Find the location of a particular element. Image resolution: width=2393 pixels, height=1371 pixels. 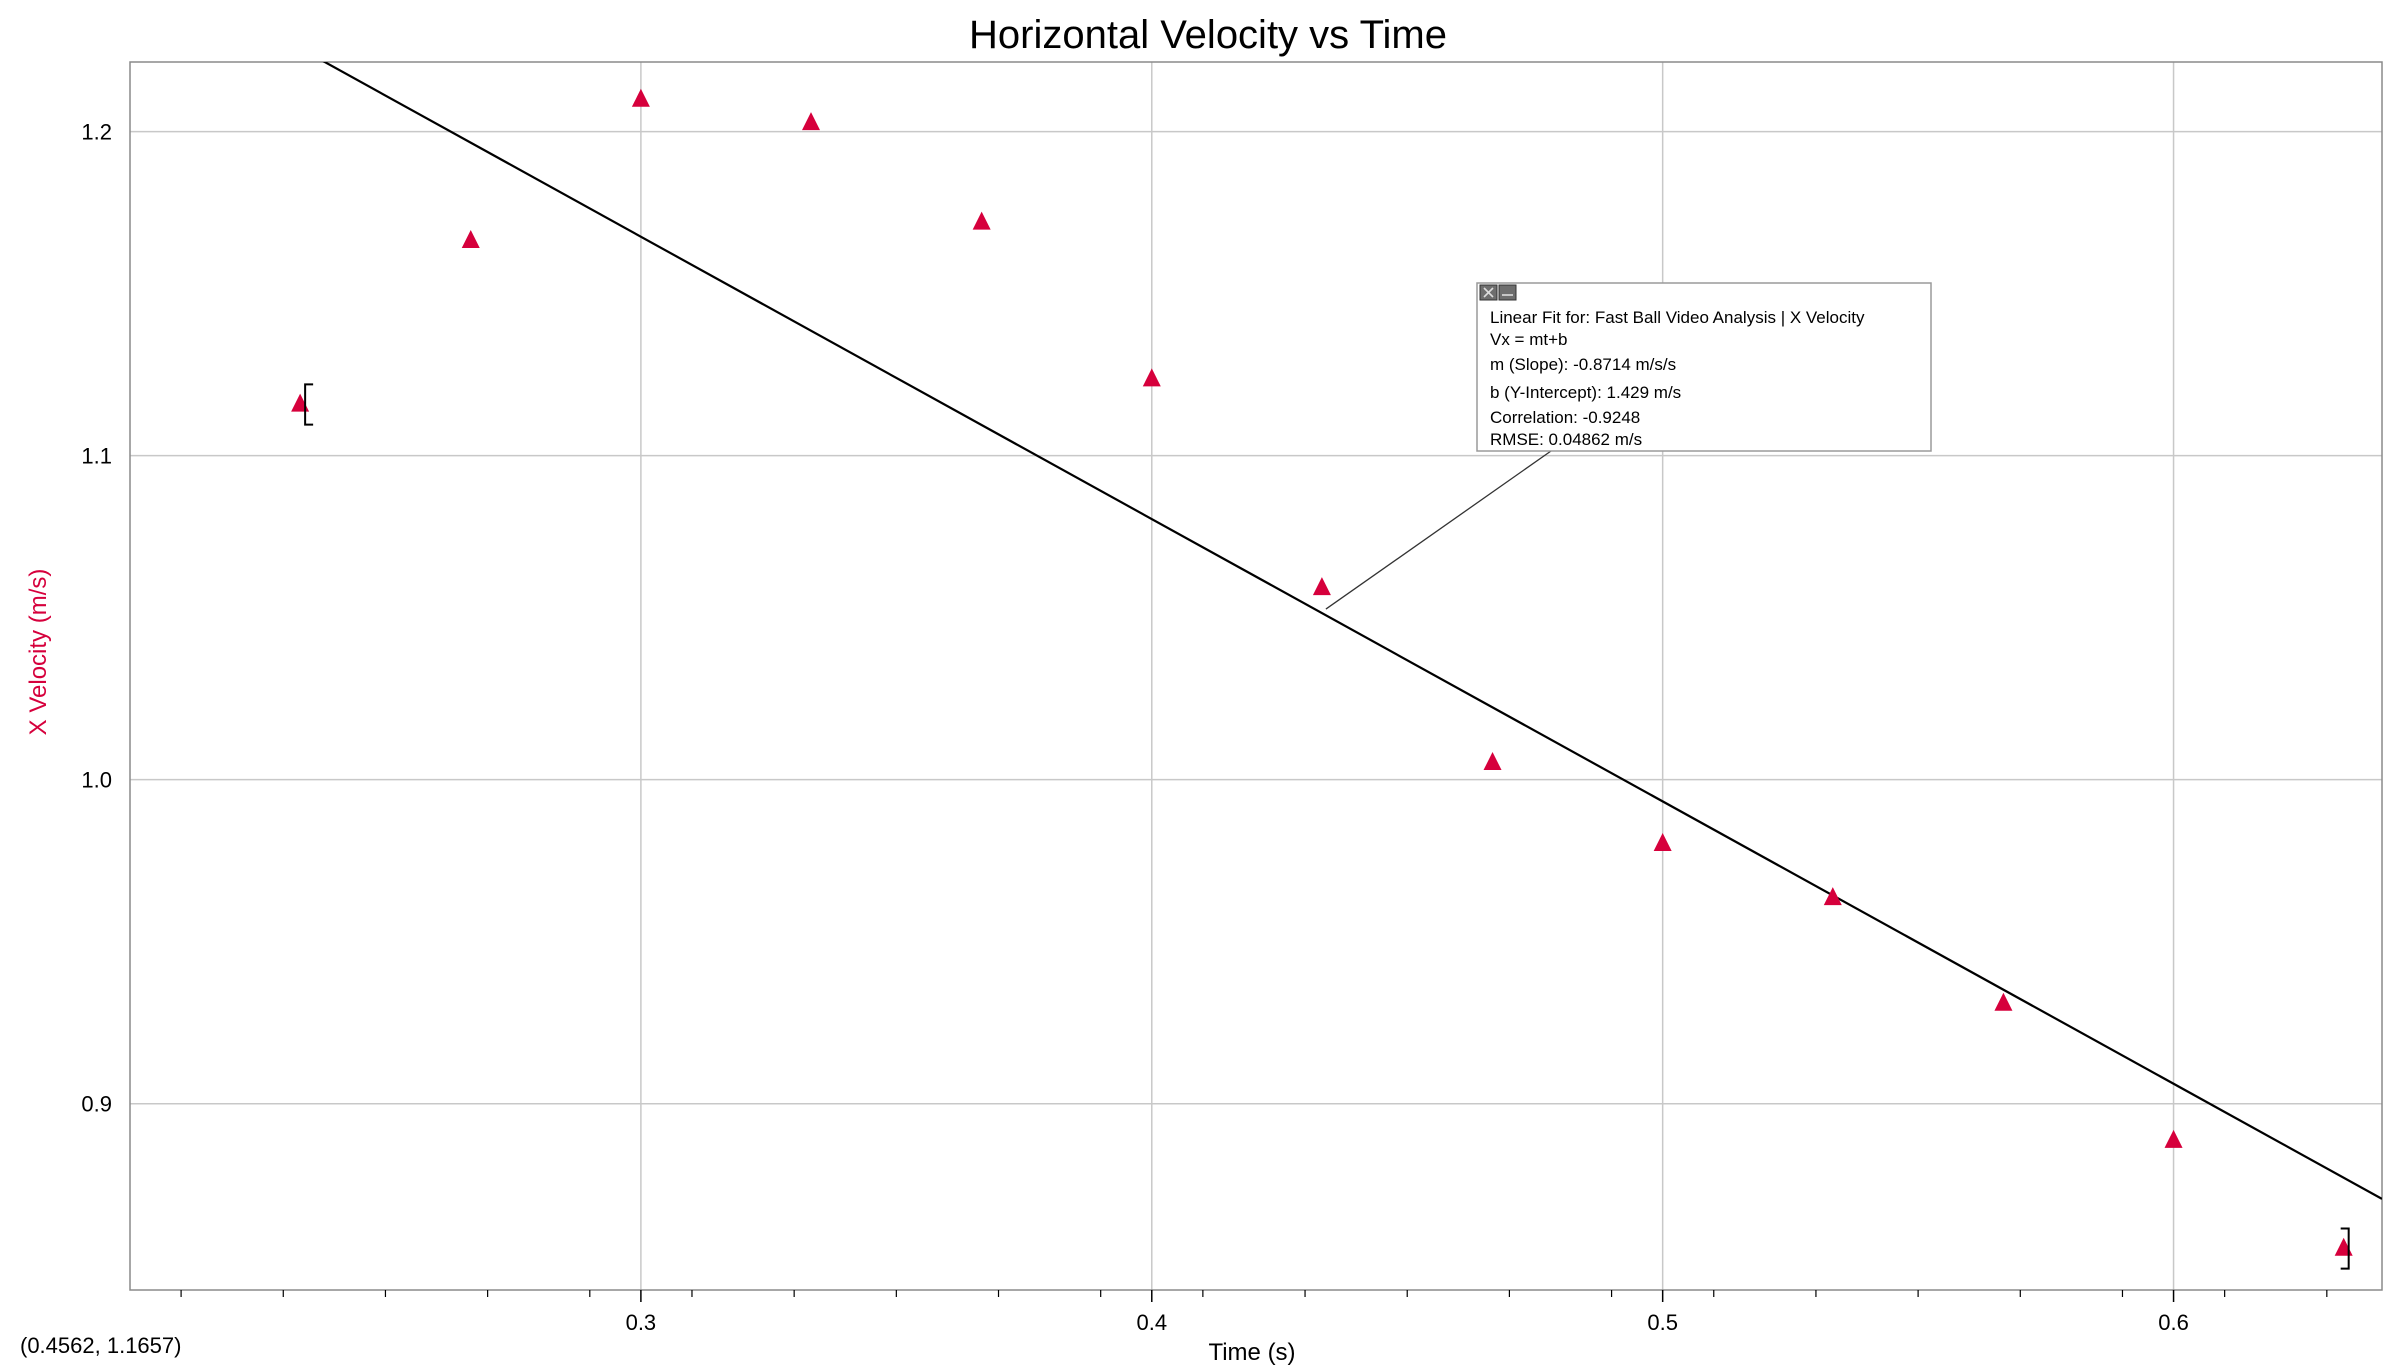

x-tick-label: 0.6 is located at coordinates (2173, 1322).